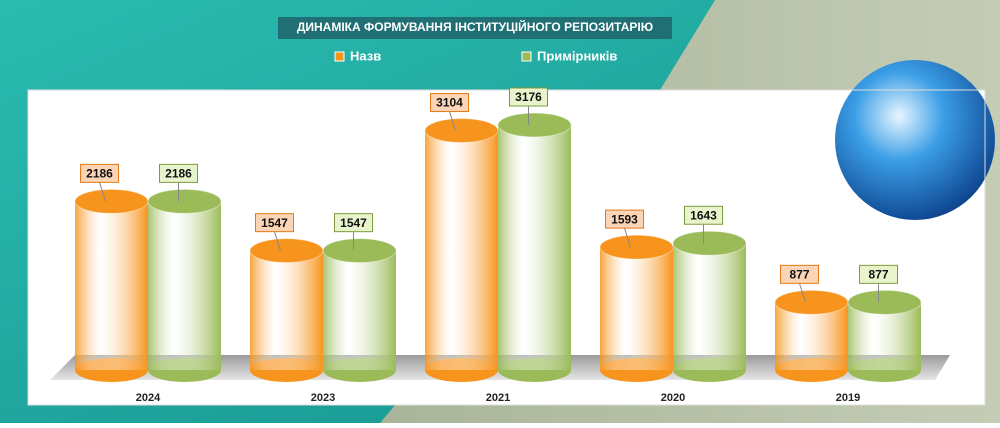 Image resolution: width=1000 pixels, height=428 pixels. I want to click on data-label: 3104, so click(449, 103).